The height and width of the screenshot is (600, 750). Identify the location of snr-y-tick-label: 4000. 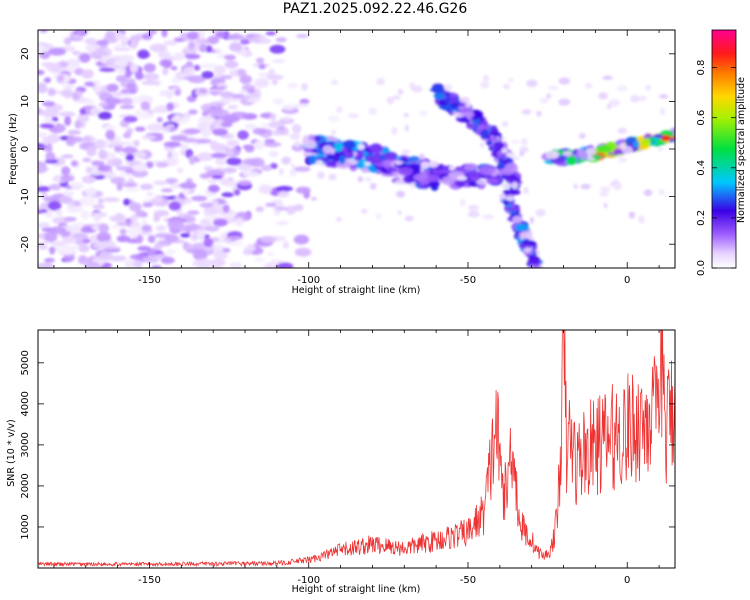
(25, 403).